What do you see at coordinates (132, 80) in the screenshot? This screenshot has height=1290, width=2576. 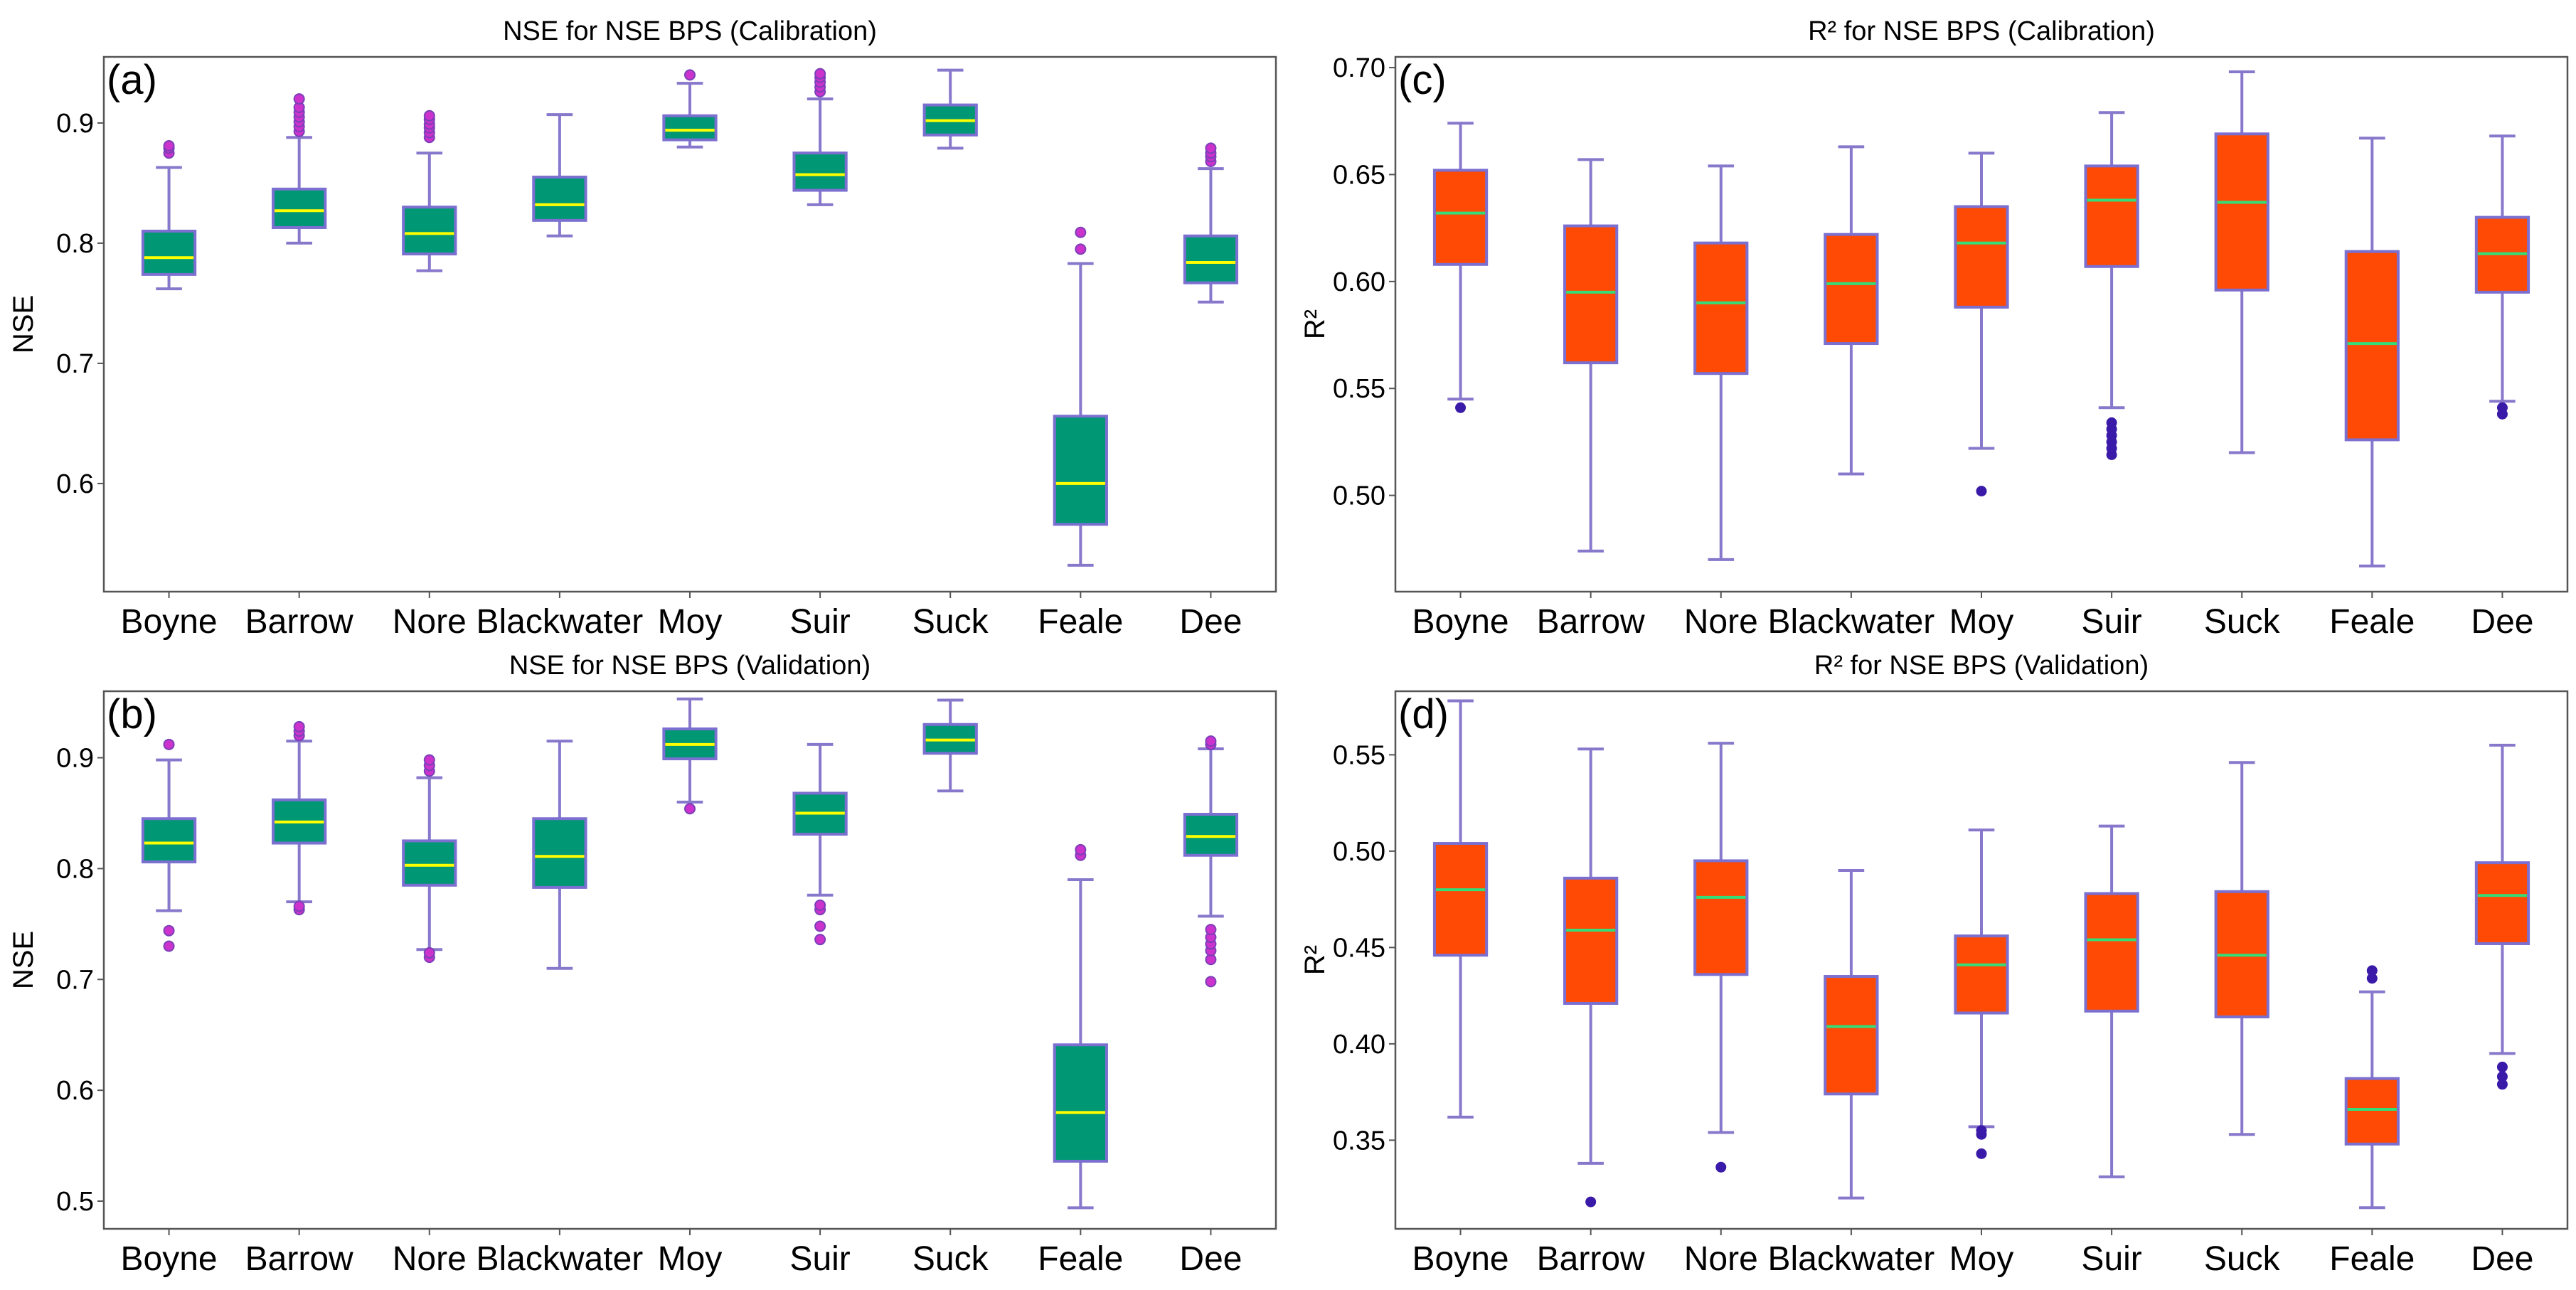 I see `panel-letter: (a)` at bounding box center [132, 80].